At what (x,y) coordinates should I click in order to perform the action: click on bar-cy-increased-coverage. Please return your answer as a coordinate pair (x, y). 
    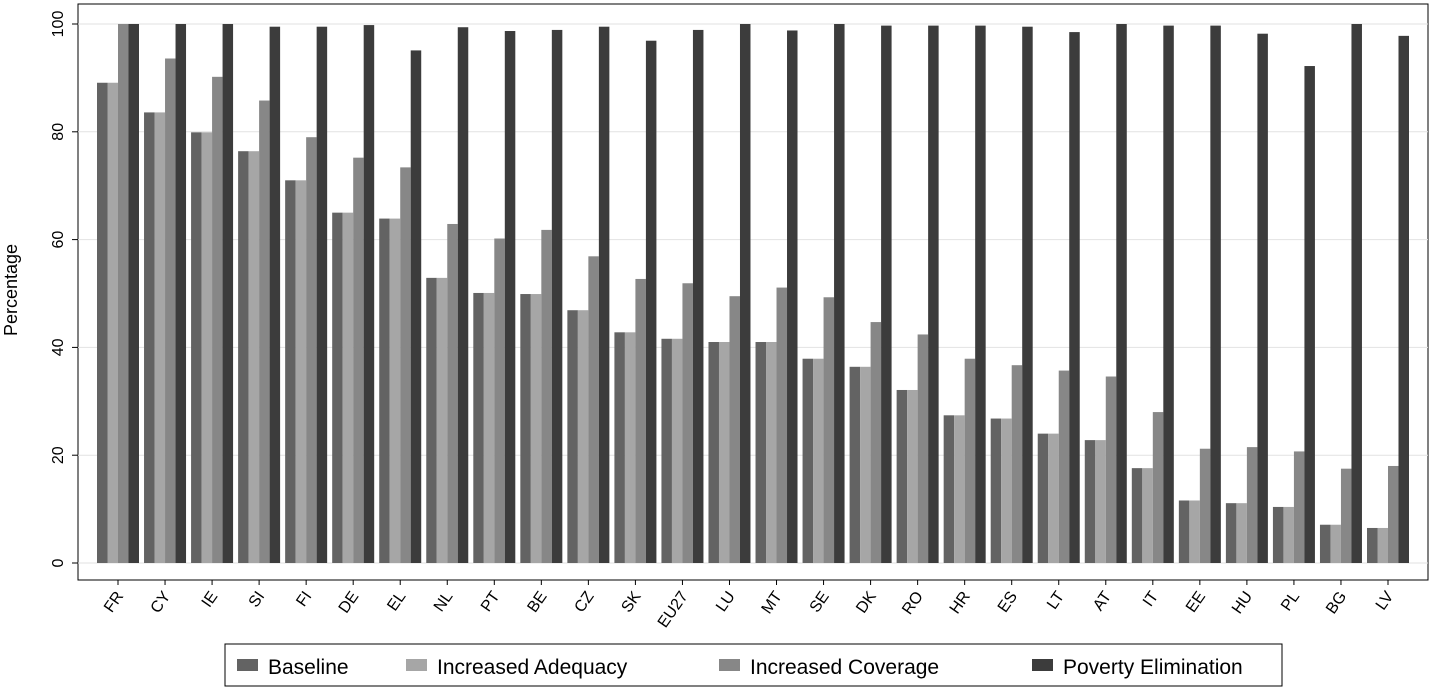
    Looking at the image, I should click on (170, 310).